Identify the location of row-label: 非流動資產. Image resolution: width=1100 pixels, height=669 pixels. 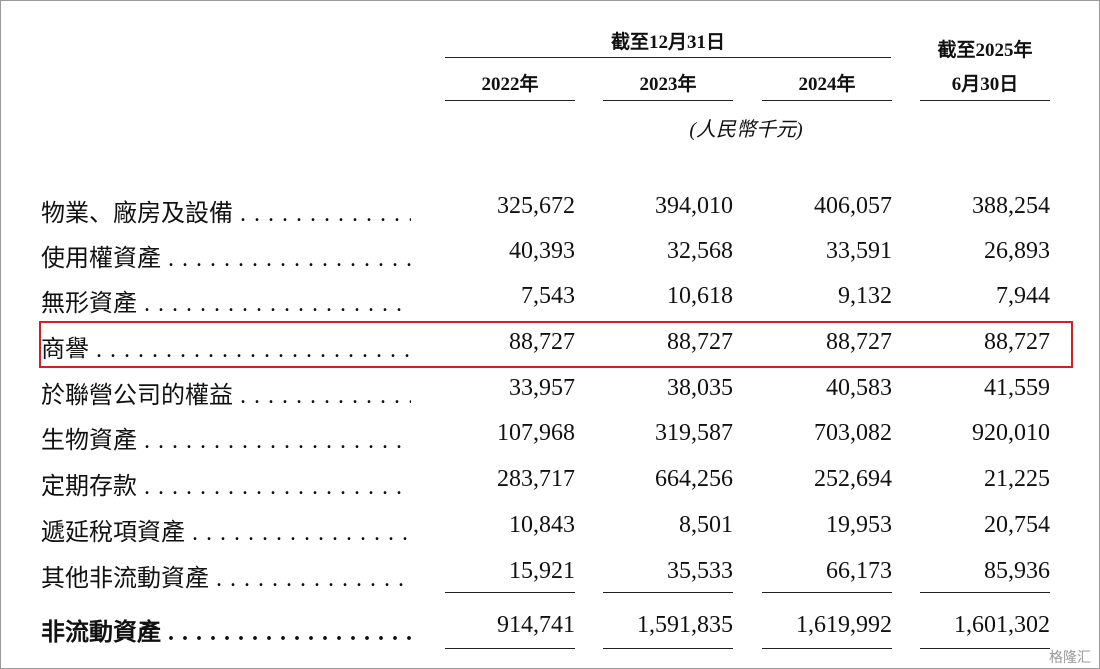
(226, 629).